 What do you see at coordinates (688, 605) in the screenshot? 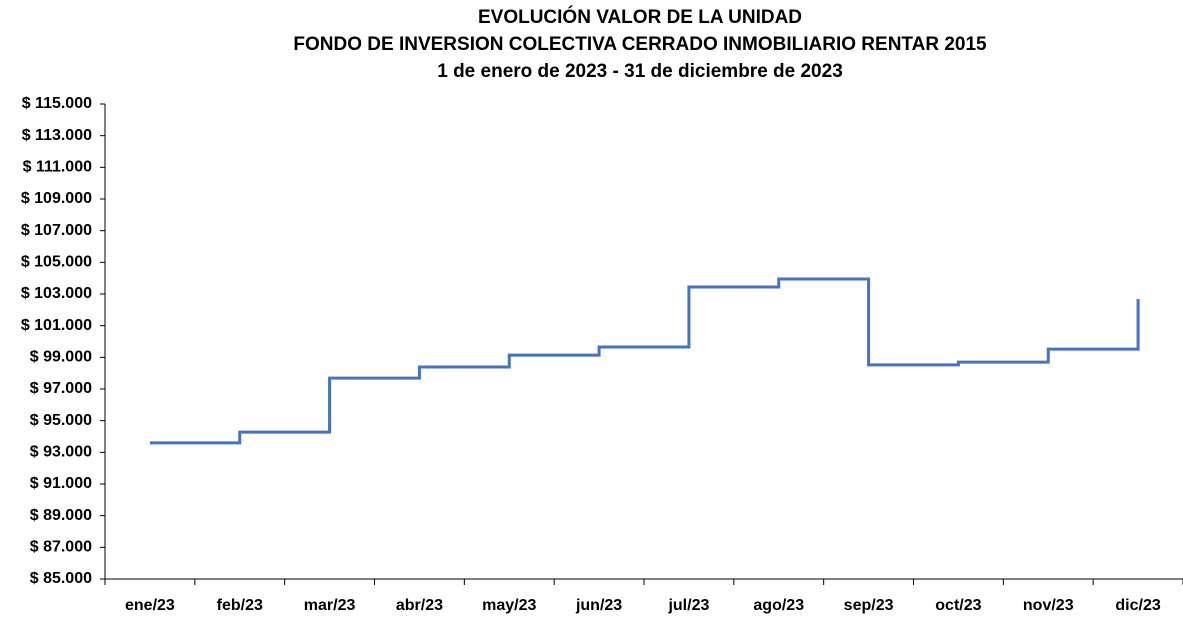
I see `x-tick-label: jul/23` at bounding box center [688, 605].